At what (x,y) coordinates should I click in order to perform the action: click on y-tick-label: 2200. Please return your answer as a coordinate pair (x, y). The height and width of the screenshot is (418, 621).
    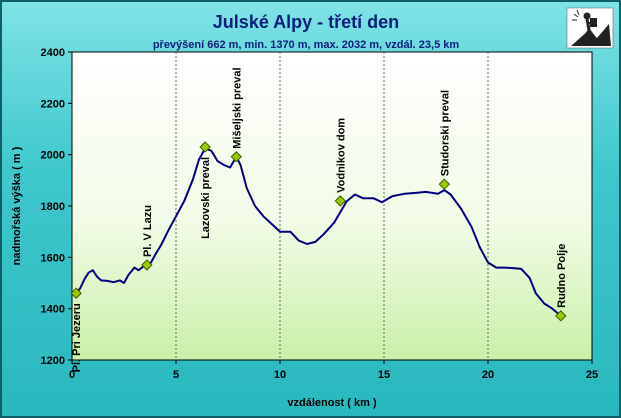
    Looking at the image, I should click on (53, 104).